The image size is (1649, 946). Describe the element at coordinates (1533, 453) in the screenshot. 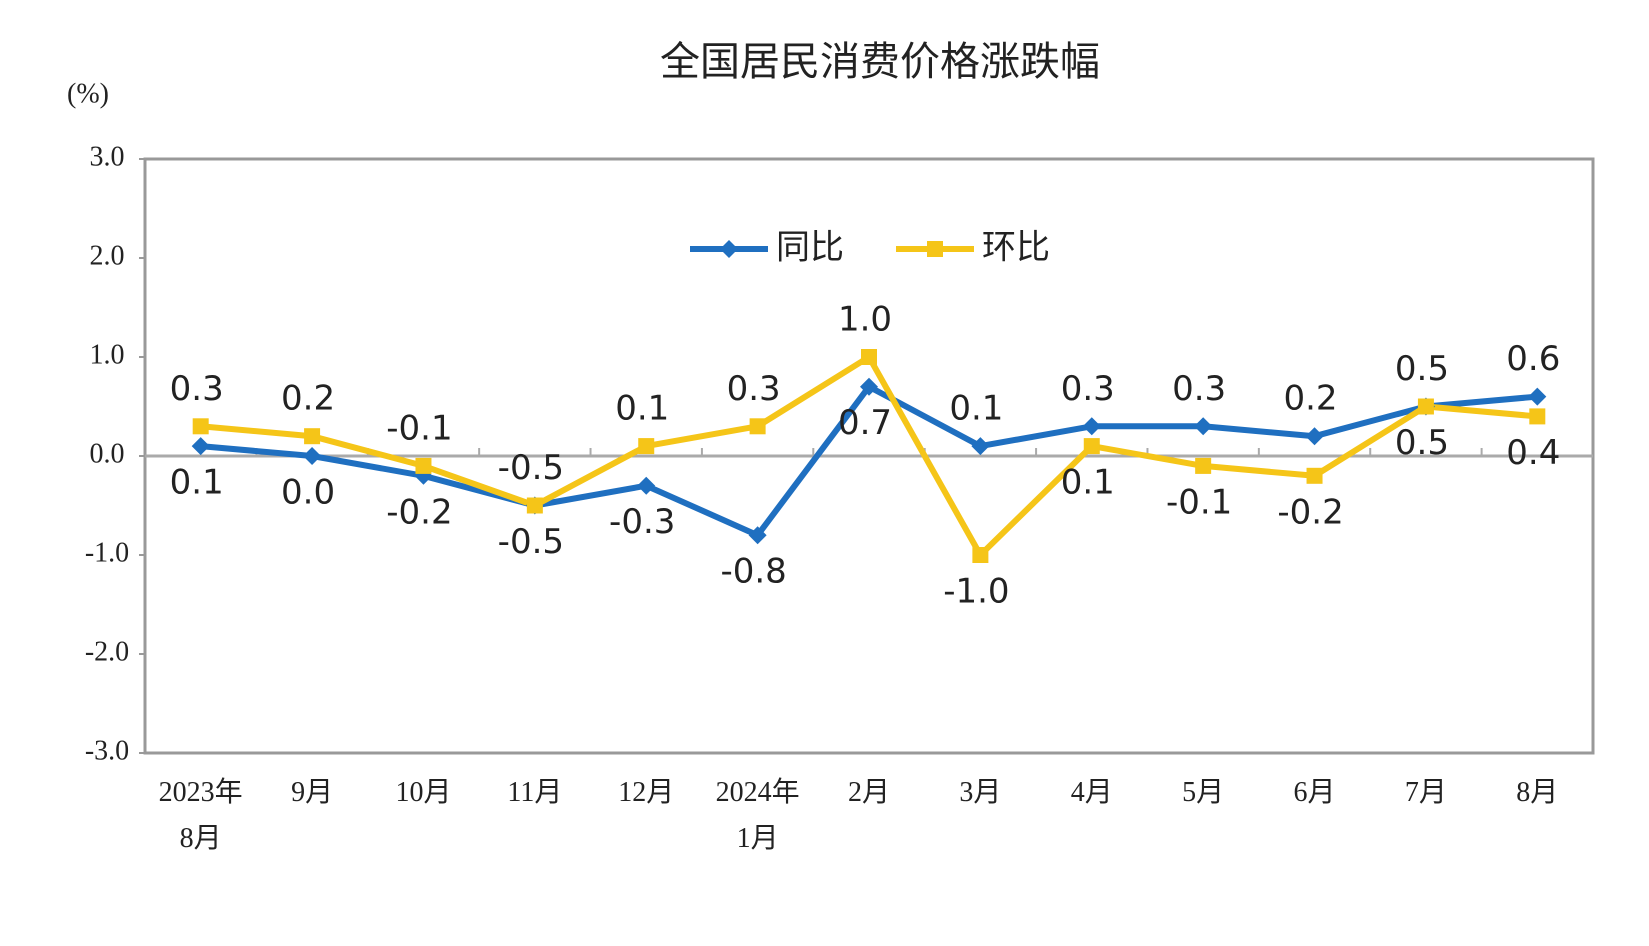

I see `value-label: 0.4` at that location.